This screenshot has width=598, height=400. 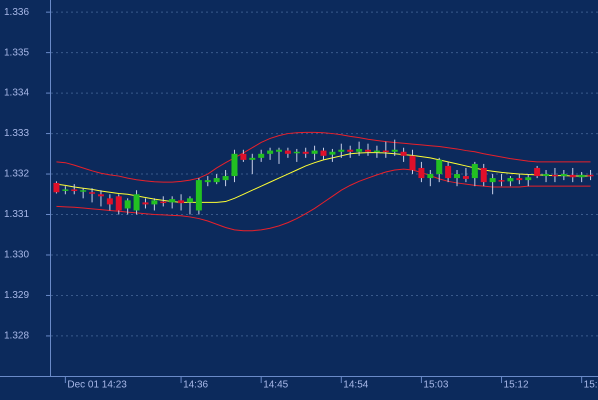 I want to click on x-tick-label: 14:45, so click(x=275, y=385).